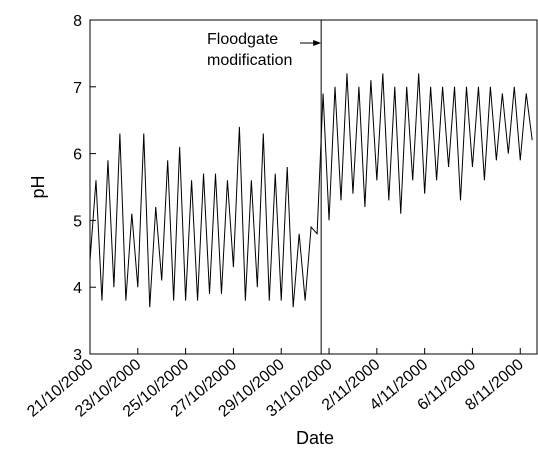  What do you see at coordinates (77, 155) in the screenshot?
I see `y-tick-label: 6` at bounding box center [77, 155].